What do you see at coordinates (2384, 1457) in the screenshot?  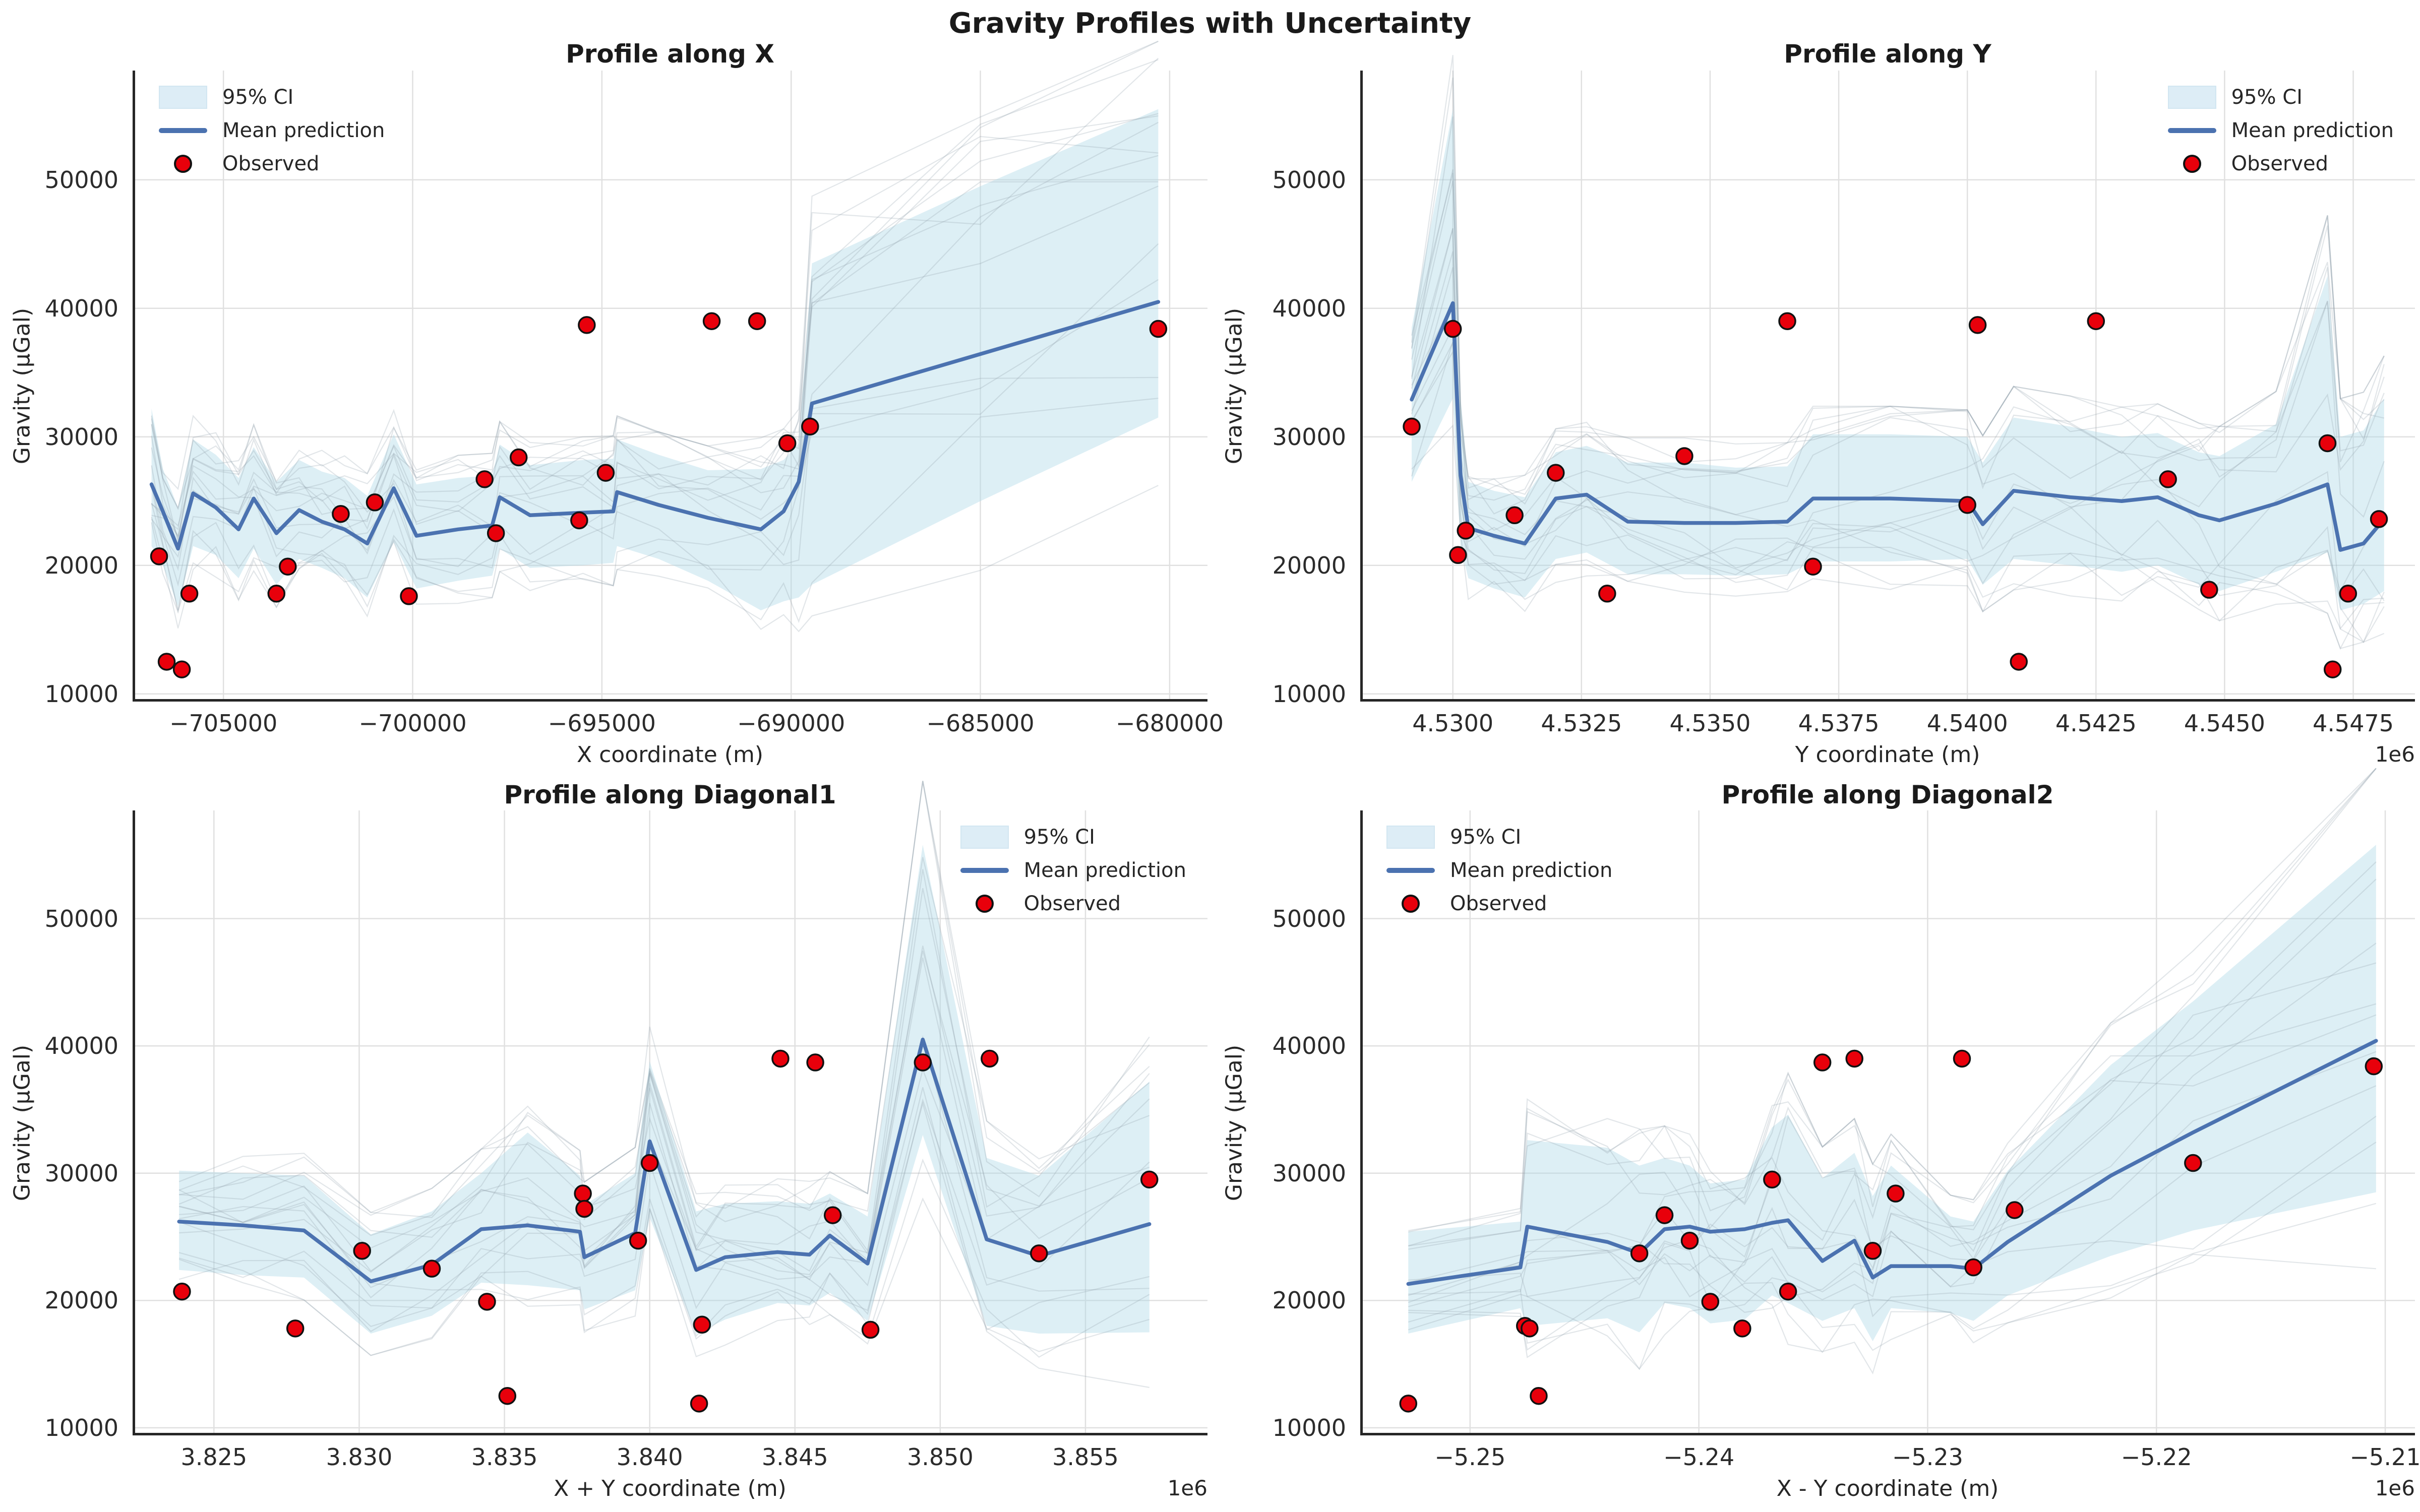 I see `x-tick-label: −5.21` at bounding box center [2384, 1457].